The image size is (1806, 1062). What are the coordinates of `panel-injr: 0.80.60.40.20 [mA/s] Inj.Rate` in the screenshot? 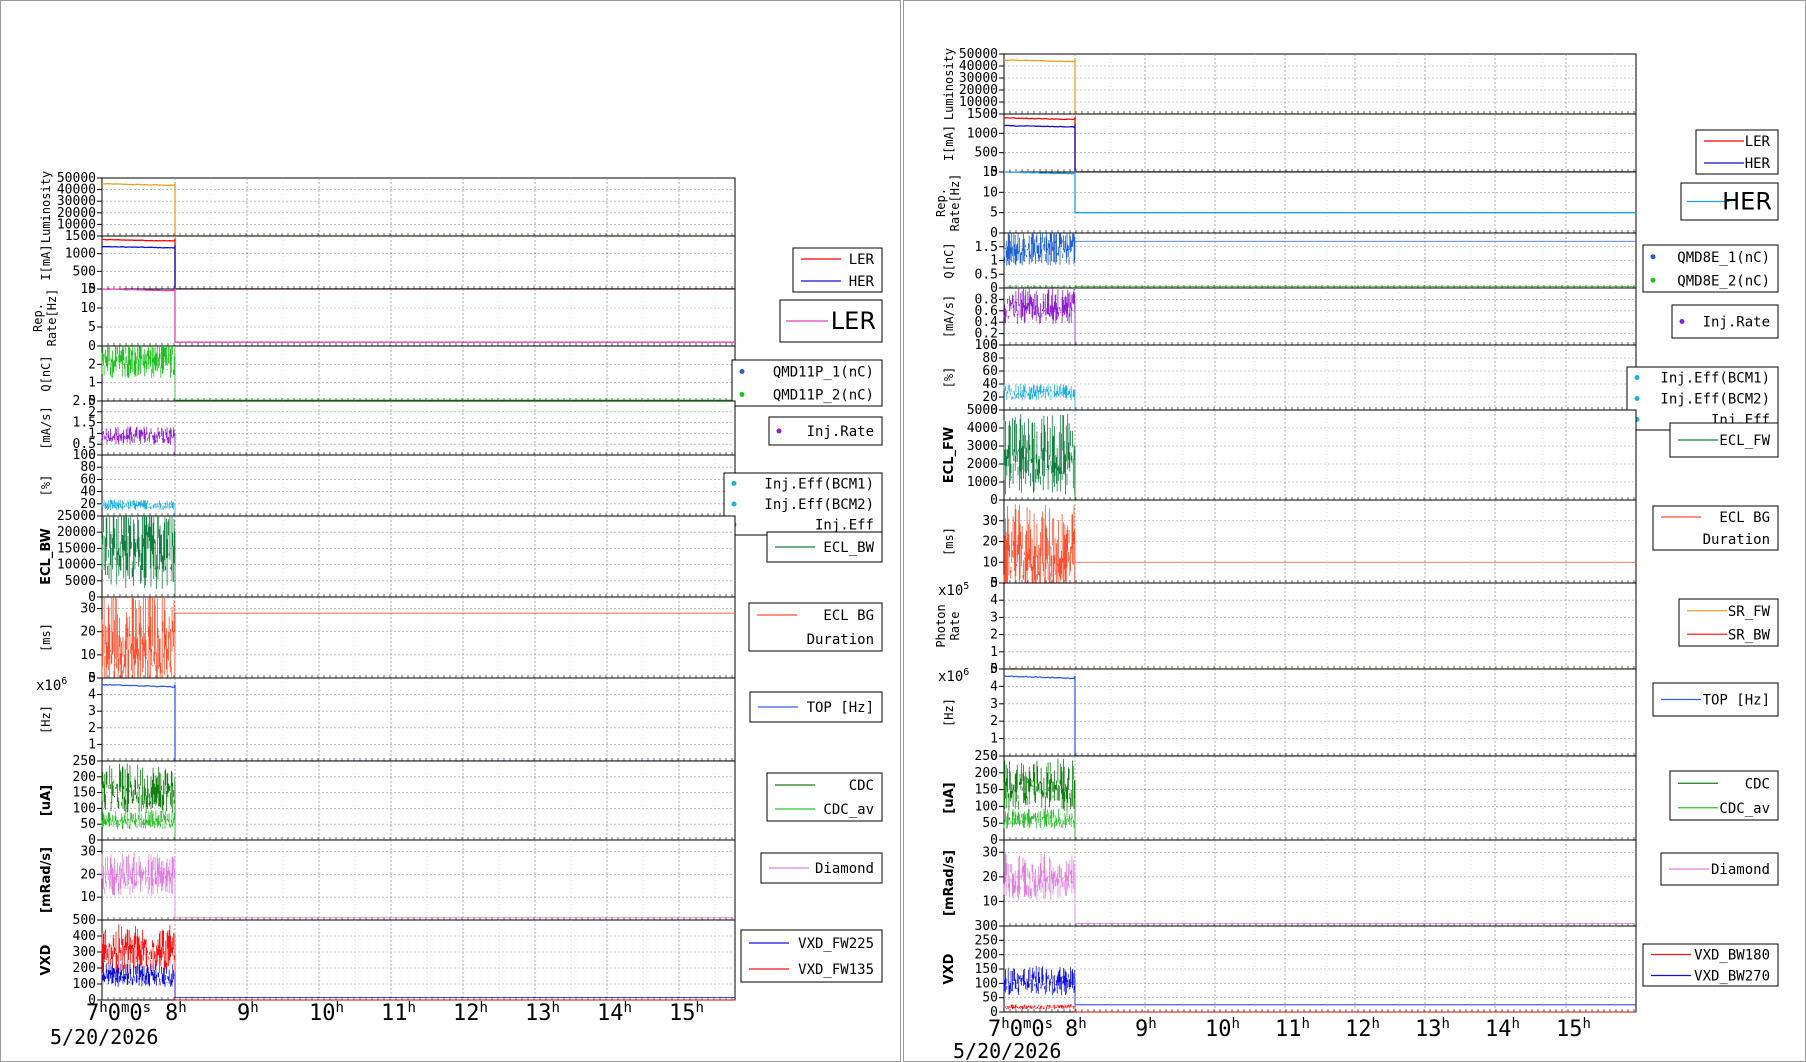 It's located at (1360, 320).